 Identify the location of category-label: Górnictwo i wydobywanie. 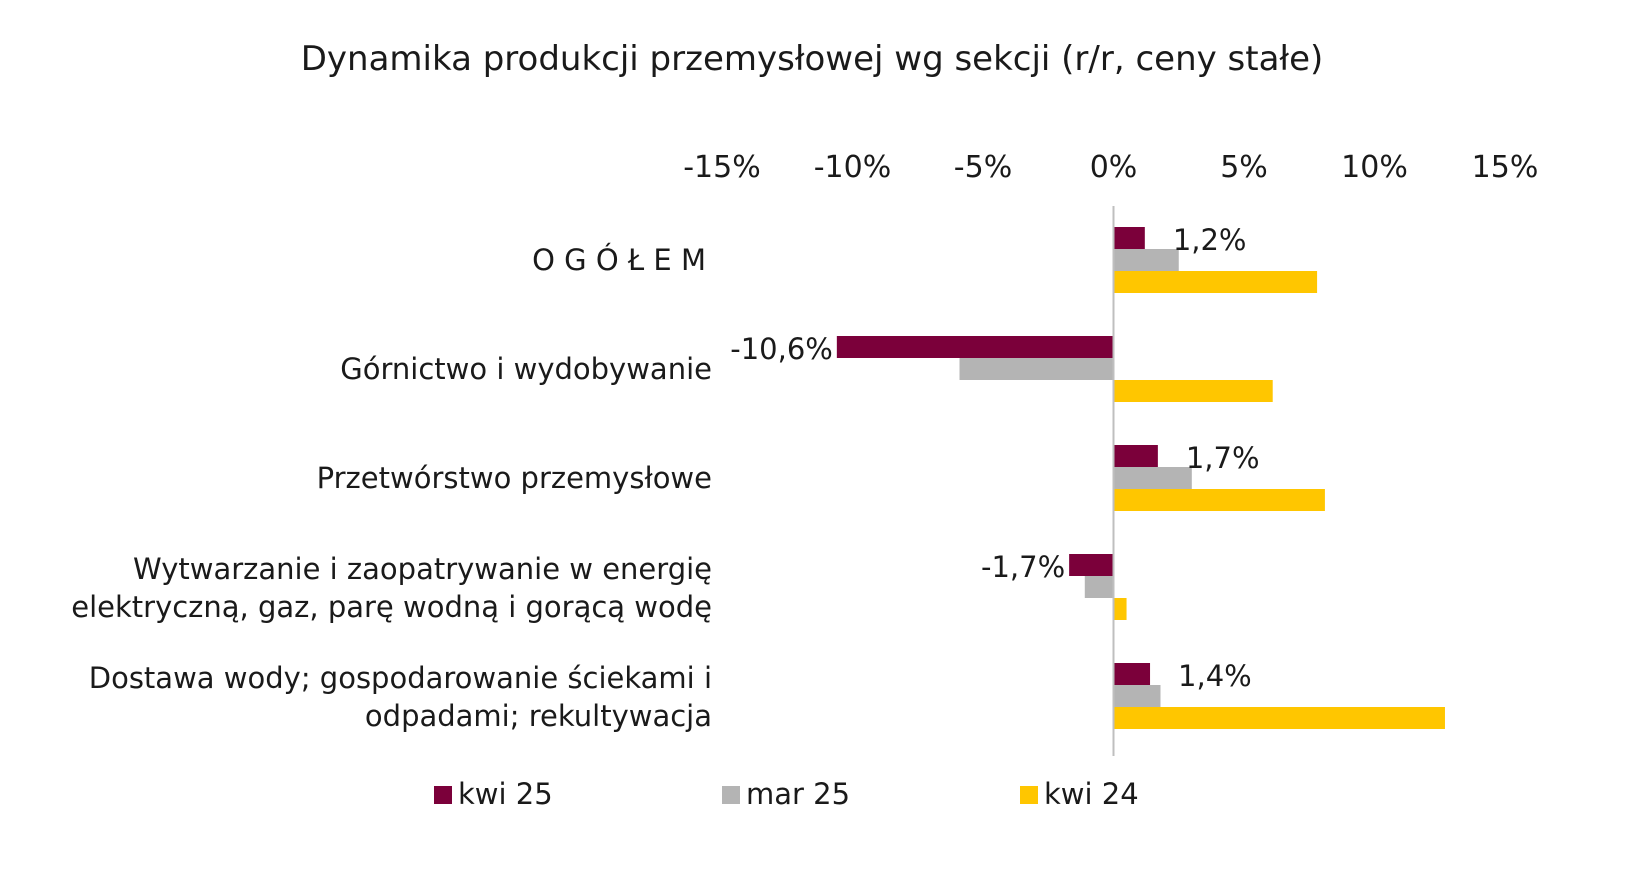
(526, 369).